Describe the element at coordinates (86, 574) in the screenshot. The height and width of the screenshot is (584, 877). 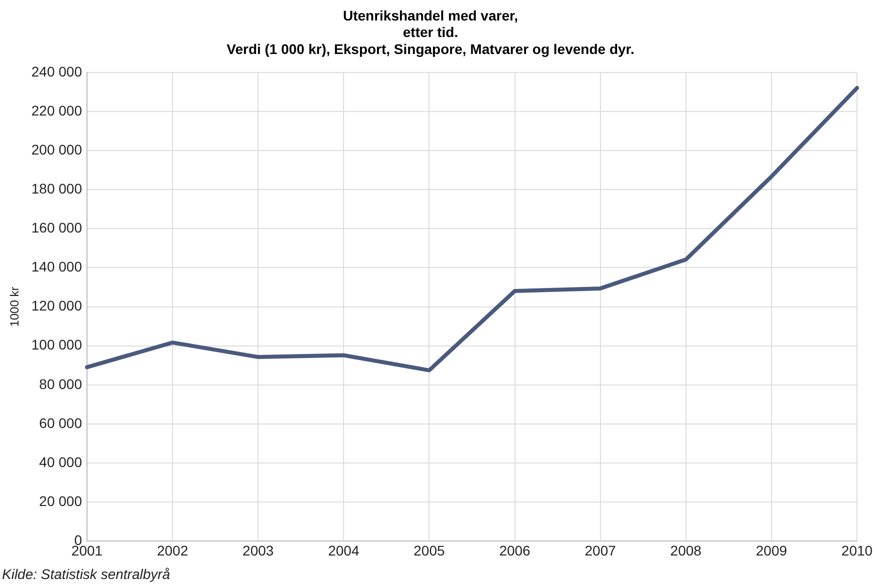
I see `text: Kilde: Statistisk sentralbyrå` at that location.